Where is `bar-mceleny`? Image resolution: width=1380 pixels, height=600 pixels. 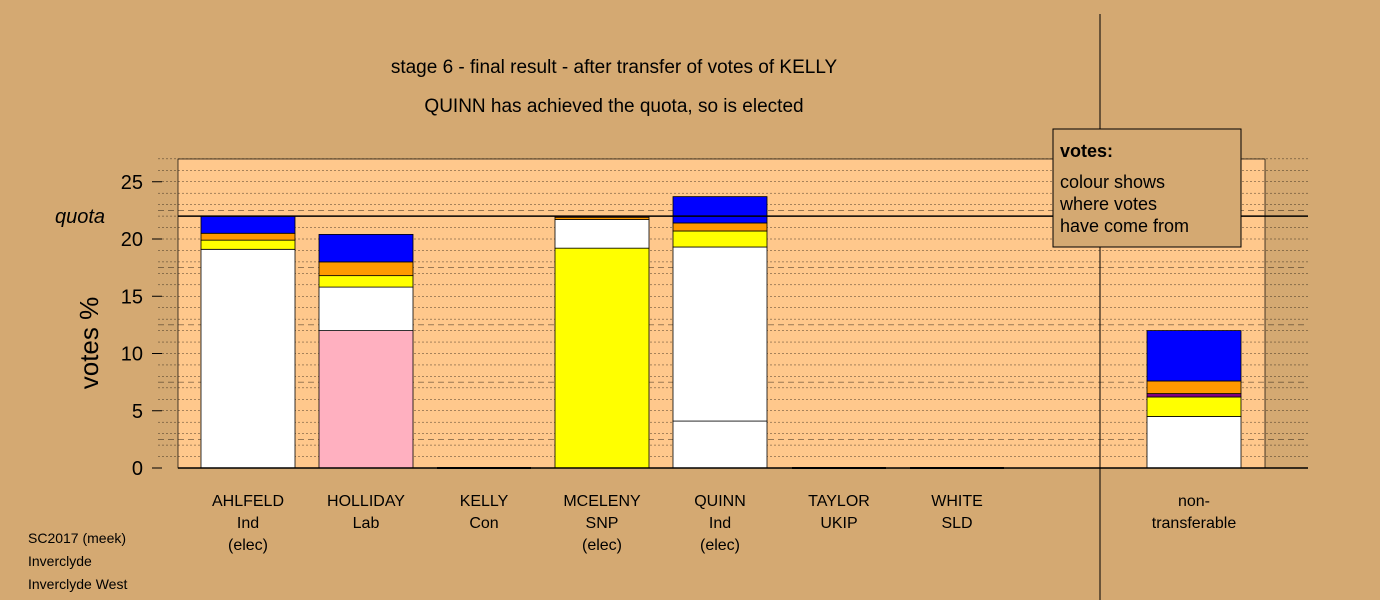
bar-mceleny is located at coordinates (602, 342).